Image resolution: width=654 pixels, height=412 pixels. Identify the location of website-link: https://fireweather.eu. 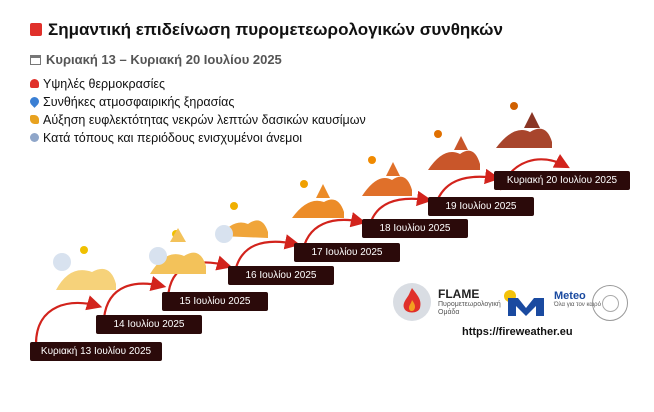
(517, 332).